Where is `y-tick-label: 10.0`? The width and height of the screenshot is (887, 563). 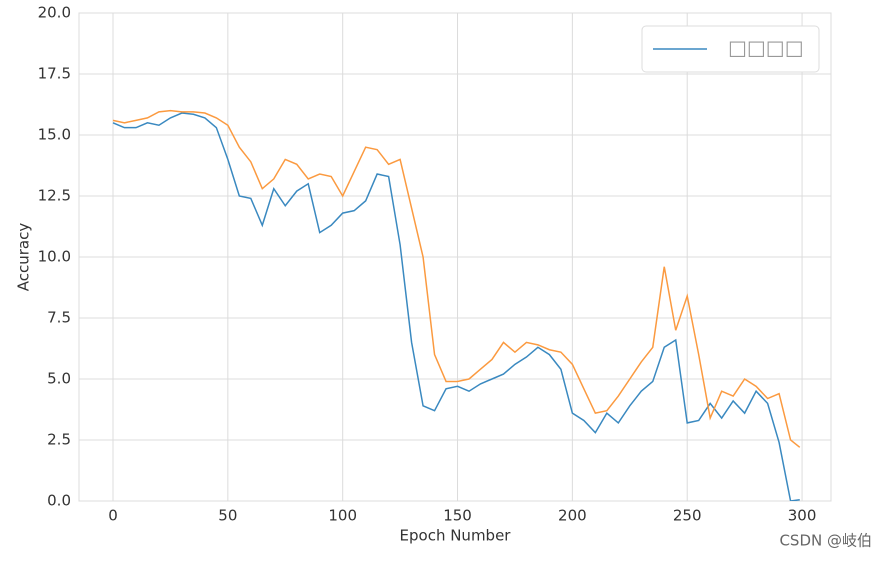 y-tick-label: 10.0 is located at coordinates (54, 257).